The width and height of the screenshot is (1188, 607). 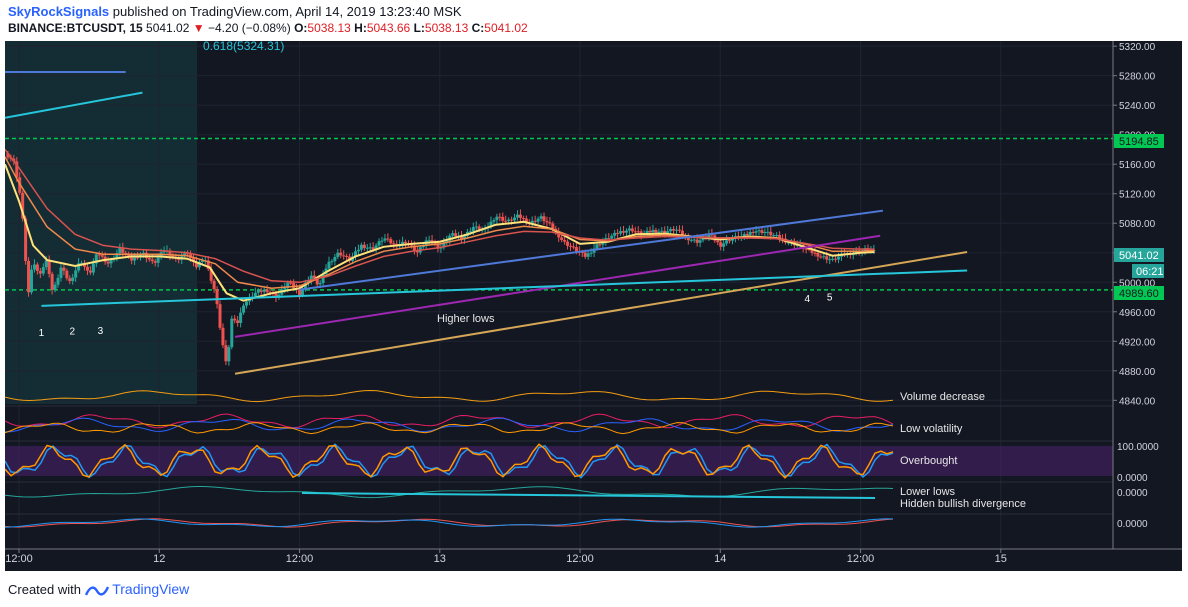 What do you see at coordinates (506, 557) in the screenshot?
I see `time-axis: 12:00 12 12:00 13 12:00 14 12:00 15` at bounding box center [506, 557].